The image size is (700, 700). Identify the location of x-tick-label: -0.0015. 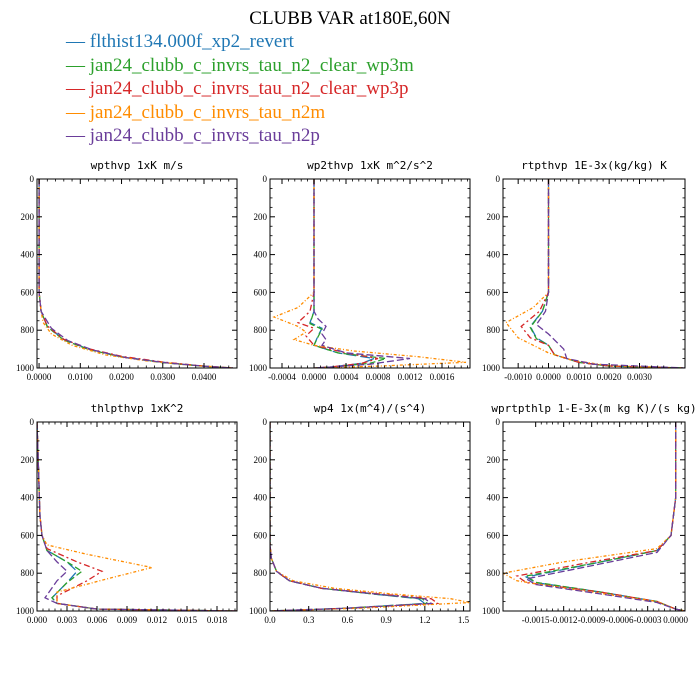
(536, 620).